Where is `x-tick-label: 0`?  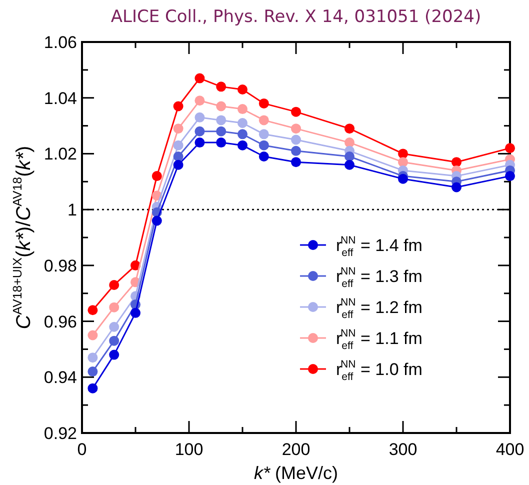
x-tick-label: 0 is located at coordinates (82, 449).